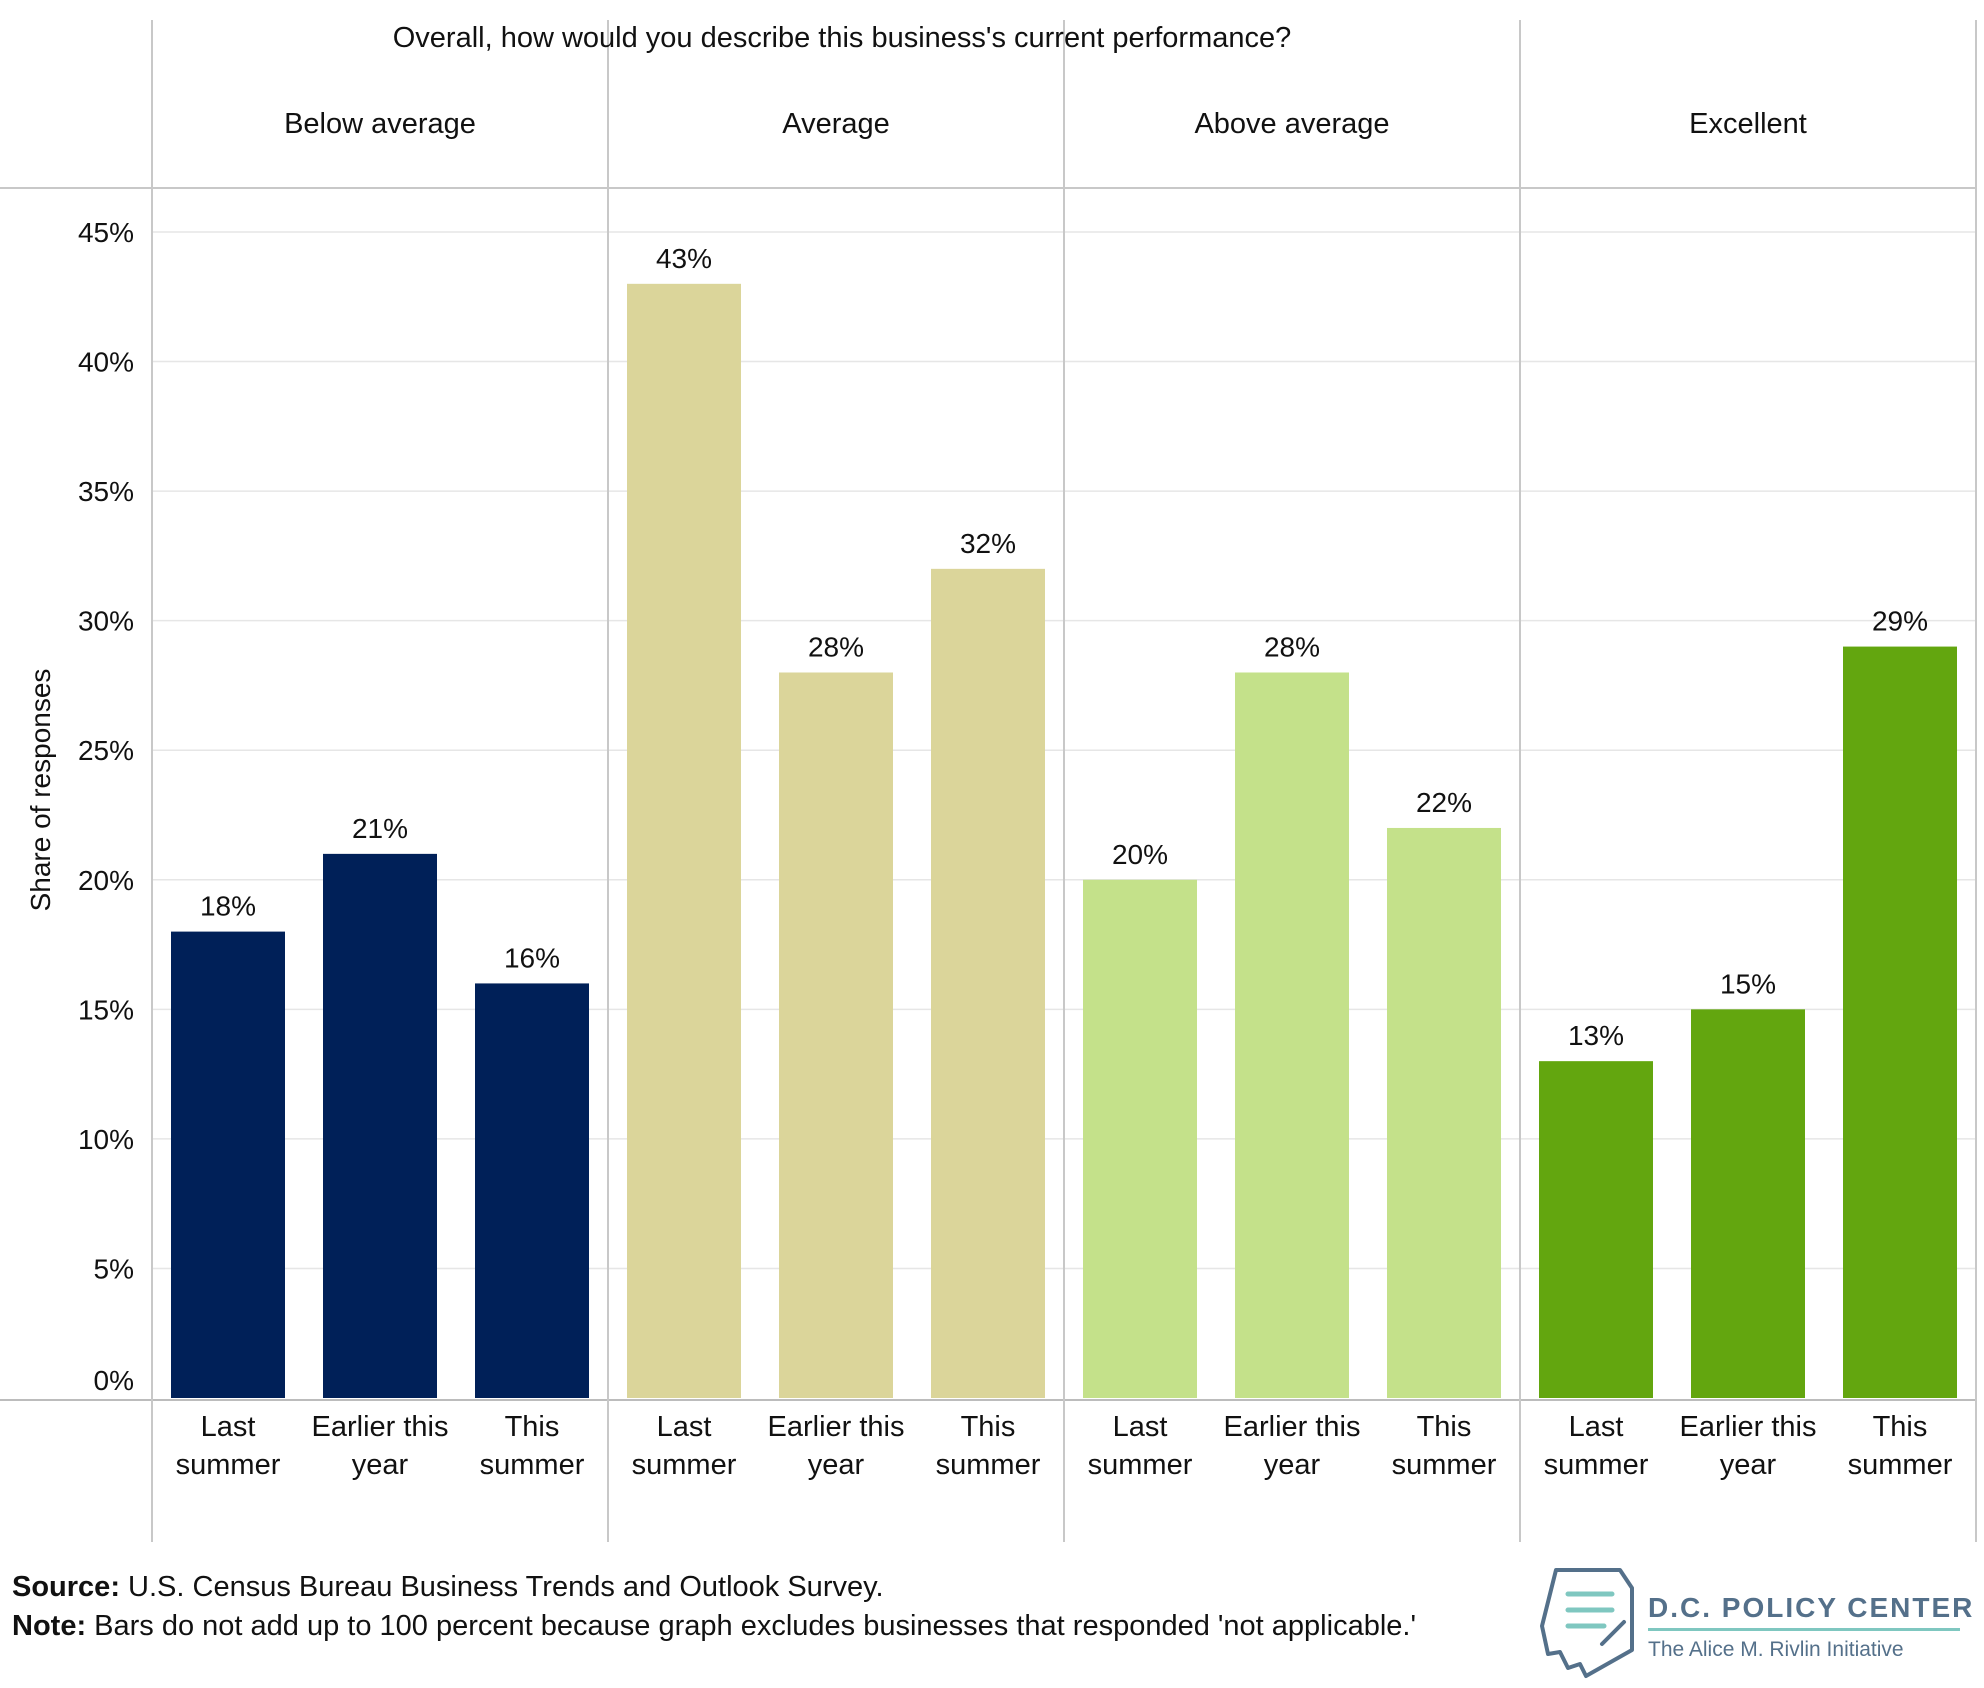 The width and height of the screenshot is (1984, 1688). I want to click on y-tick-label: 25%, so click(106, 750).